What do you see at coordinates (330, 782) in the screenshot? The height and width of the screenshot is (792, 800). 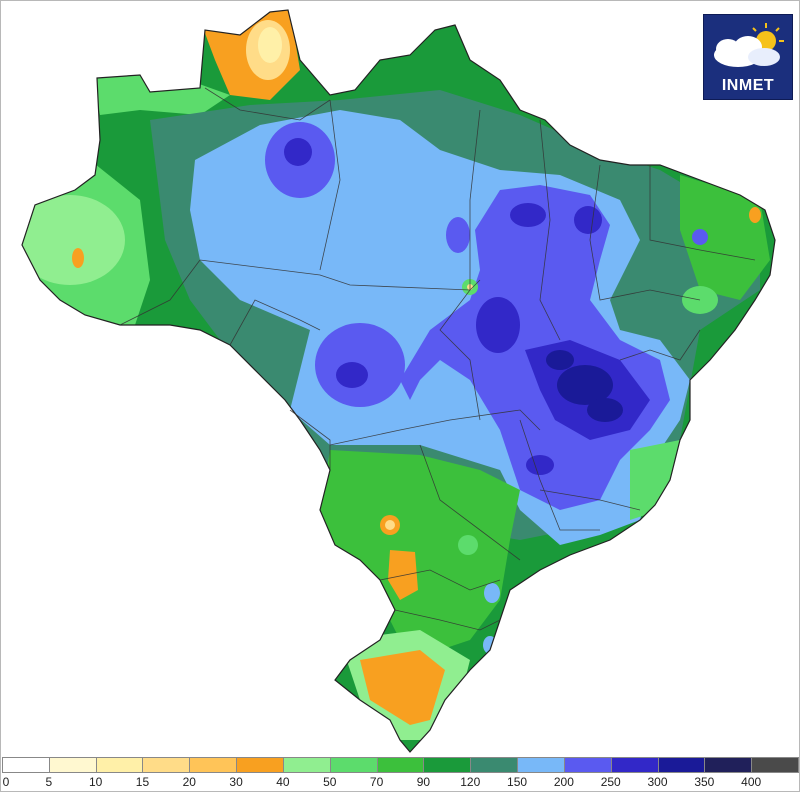 I see `legend-label: 50` at bounding box center [330, 782].